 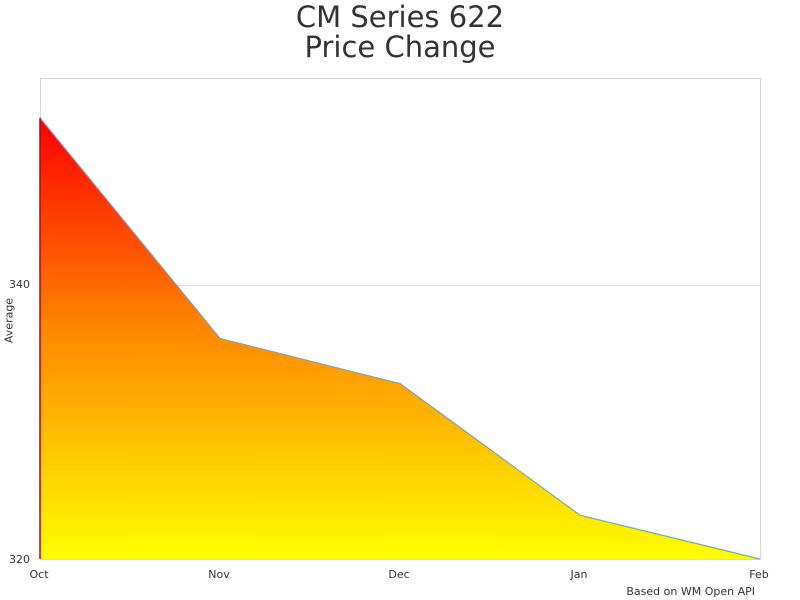 I want to click on x-tick-nov: Nov, so click(x=219, y=574).